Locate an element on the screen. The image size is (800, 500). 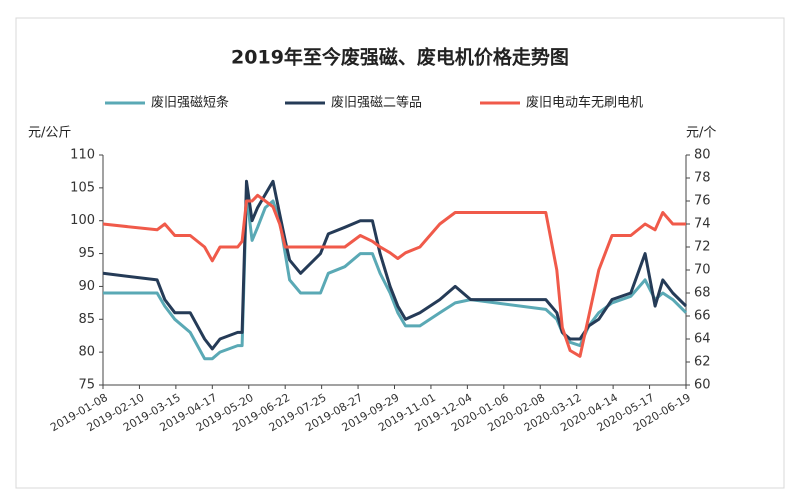
y-tick-label: 95 is located at coordinates (86, 253).